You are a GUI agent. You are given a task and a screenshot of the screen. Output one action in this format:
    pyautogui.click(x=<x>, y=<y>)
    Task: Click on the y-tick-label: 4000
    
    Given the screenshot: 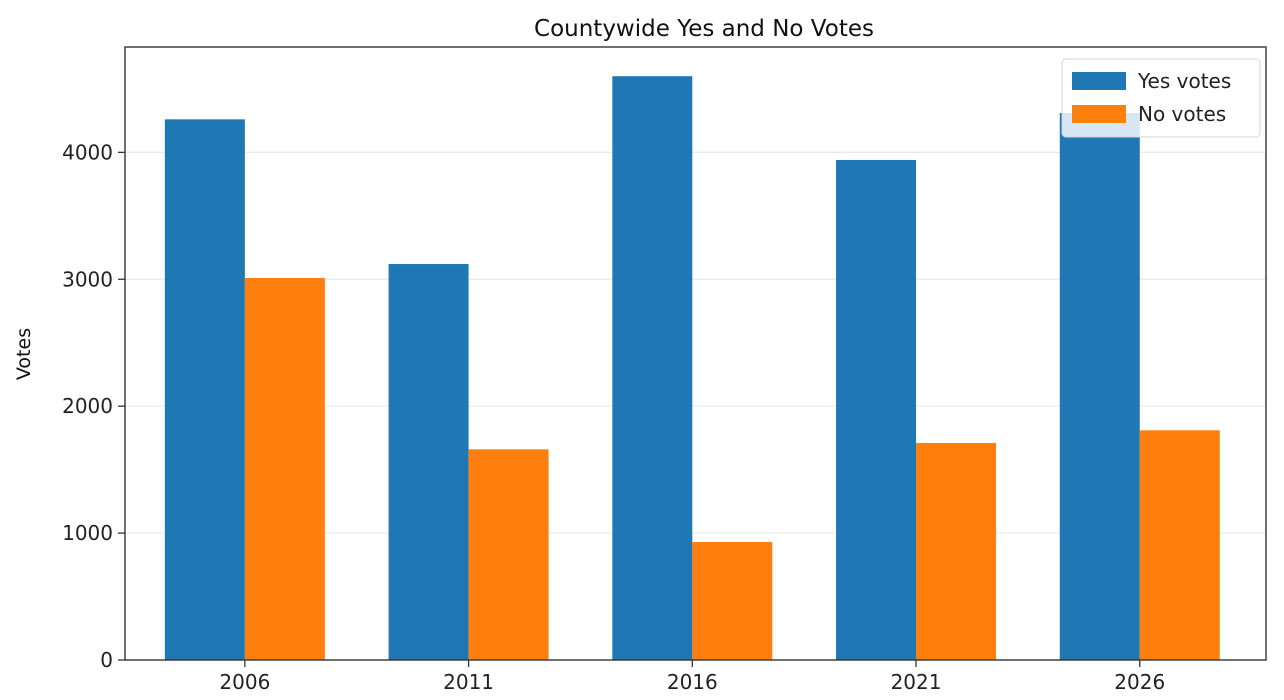 What is the action you would take?
    pyautogui.click(x=87, y=152)
    